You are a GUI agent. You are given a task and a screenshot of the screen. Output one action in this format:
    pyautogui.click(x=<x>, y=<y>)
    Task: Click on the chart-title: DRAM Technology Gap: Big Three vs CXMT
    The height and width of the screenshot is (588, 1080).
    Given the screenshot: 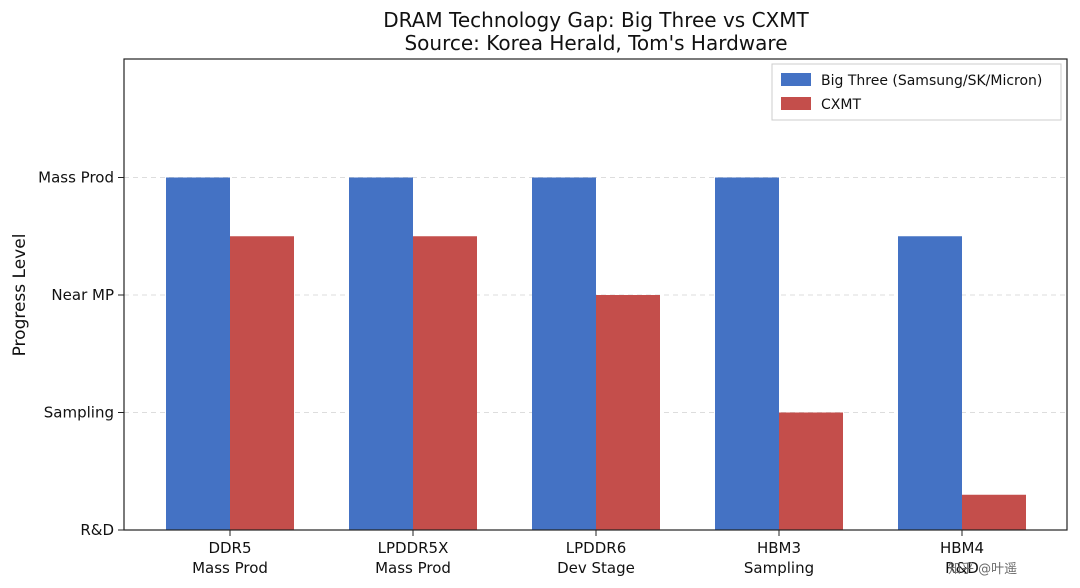 What is the action you would take?
    pyautogui.click(x=596, y=20)
    